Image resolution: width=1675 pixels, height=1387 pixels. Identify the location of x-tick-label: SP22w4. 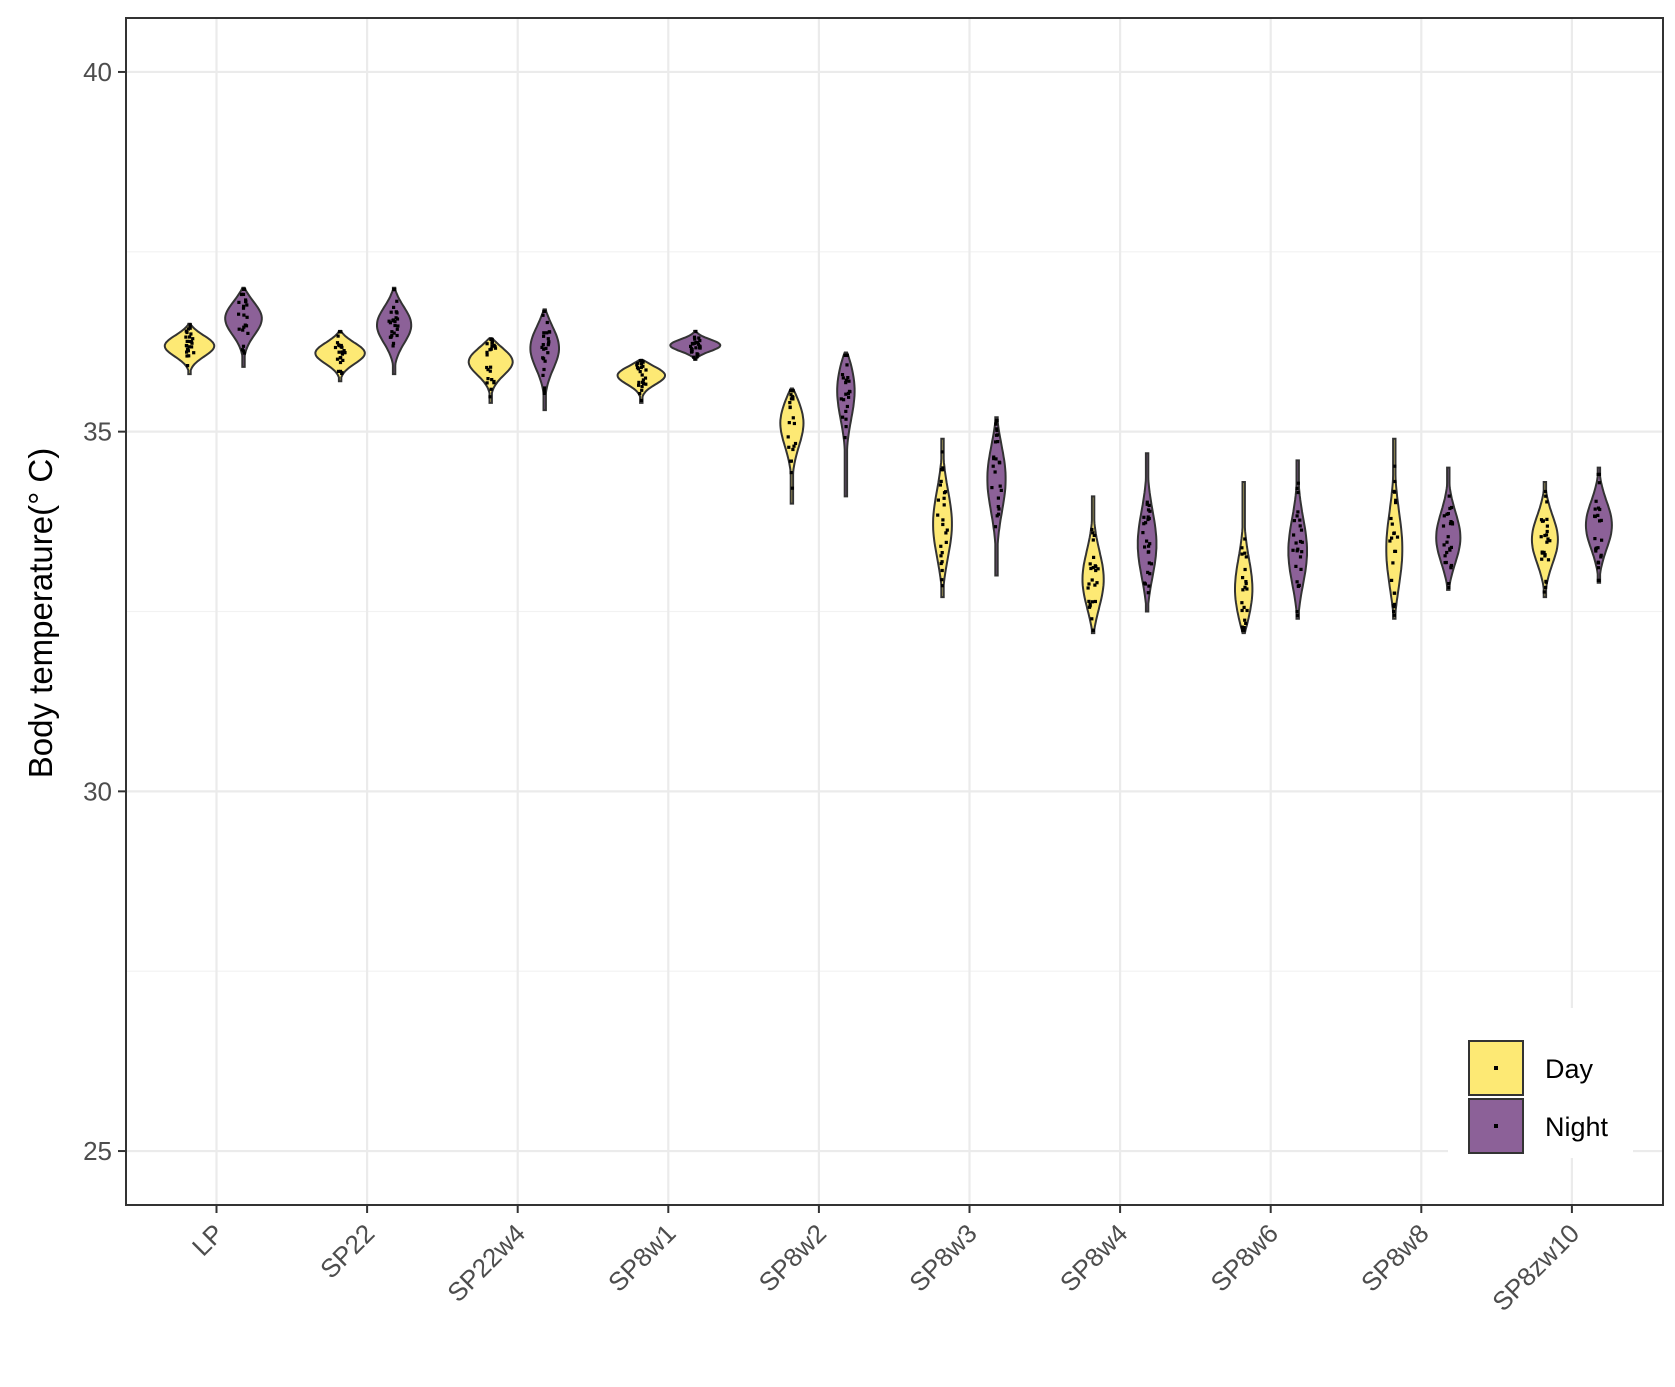
(486, 1263).